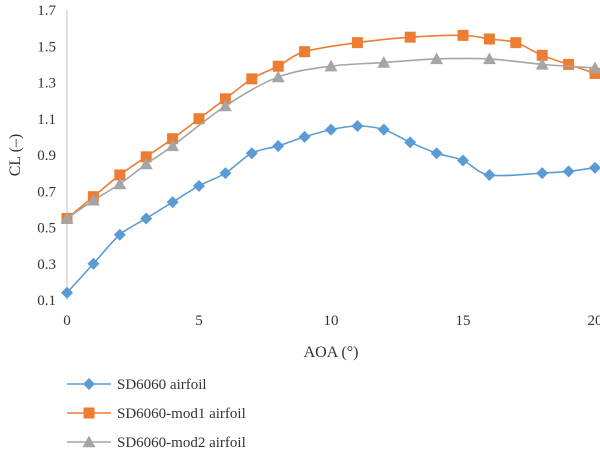 The width and height of the screenshot is (600, 454). Describe the element at coordinates (46, 192) in the screenshot. I see `y-tick-label: 0.7` at that location.